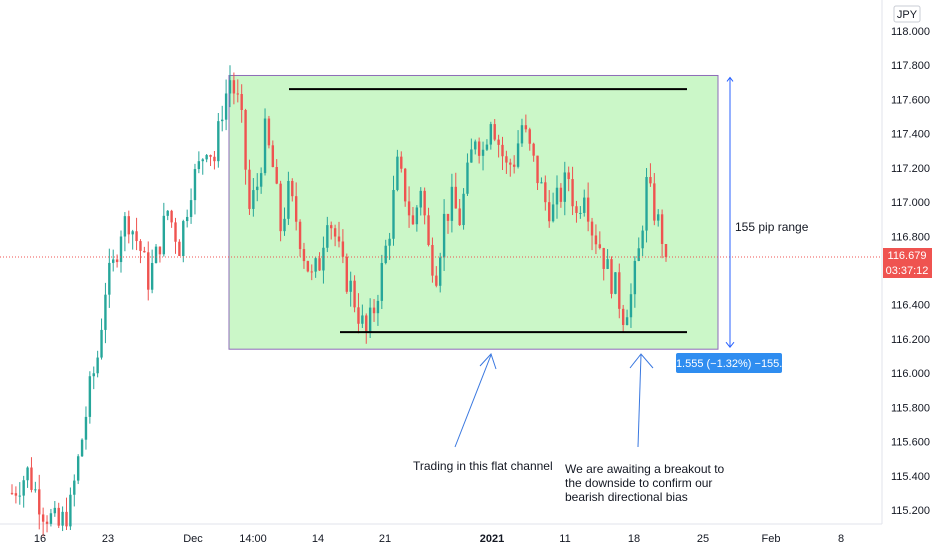  Describe the element at coordinates (910, 477) in the screenshot. I see `price-tick-13: 115.400` at that location.